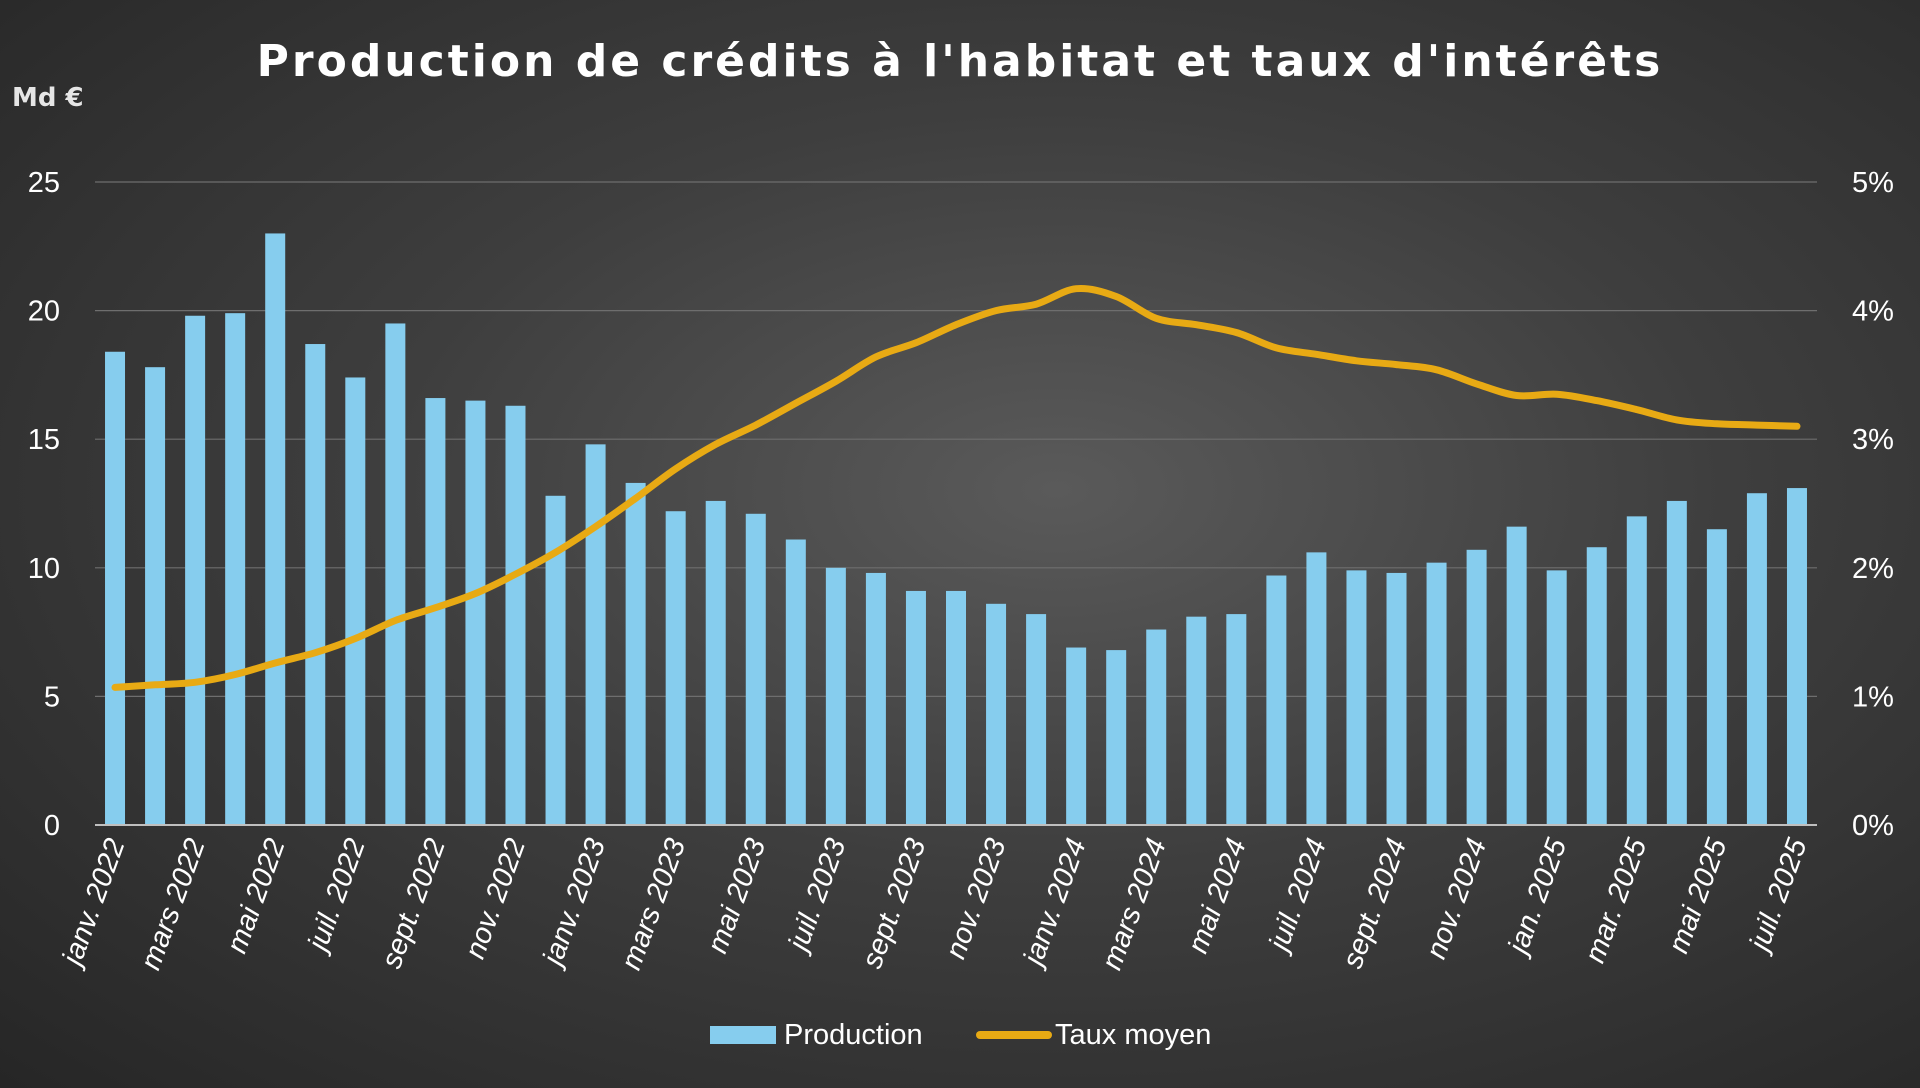 This screenshot has height=1088, width=1920. Describe the element at coordinates (960, 1035) in the screenshot. I see `legend: Production Taux moyen` at that location.